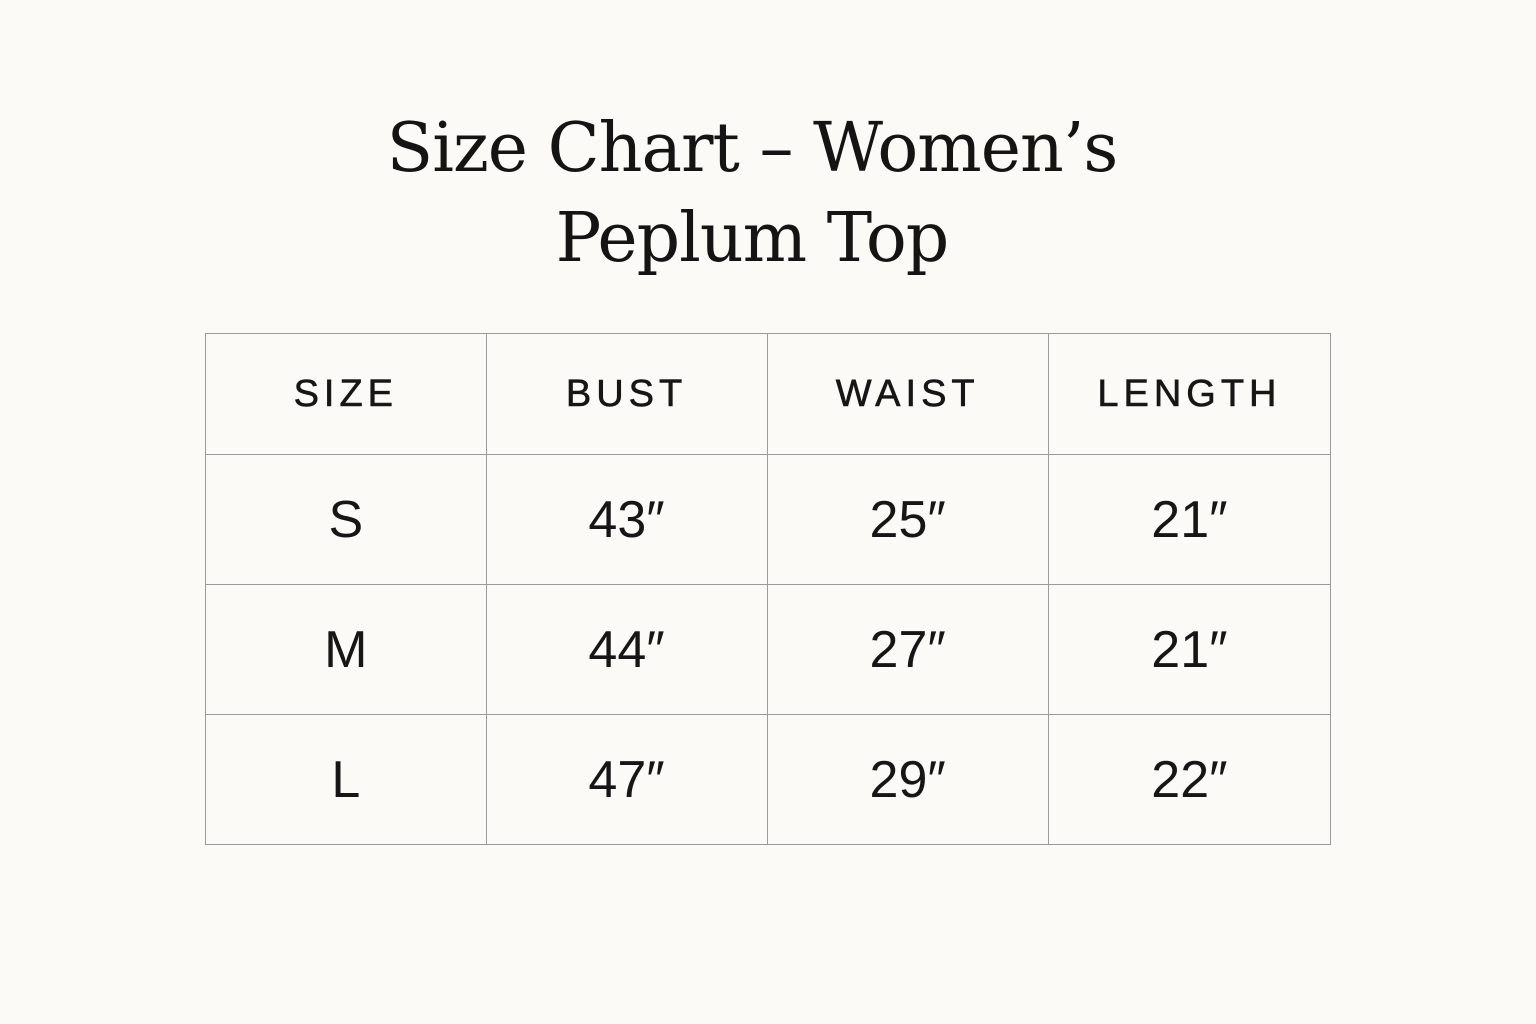 This screenshot has width=1536, height=1024. I want to click on table-row: L 47″ 29″ 22″, so click(768, 779).